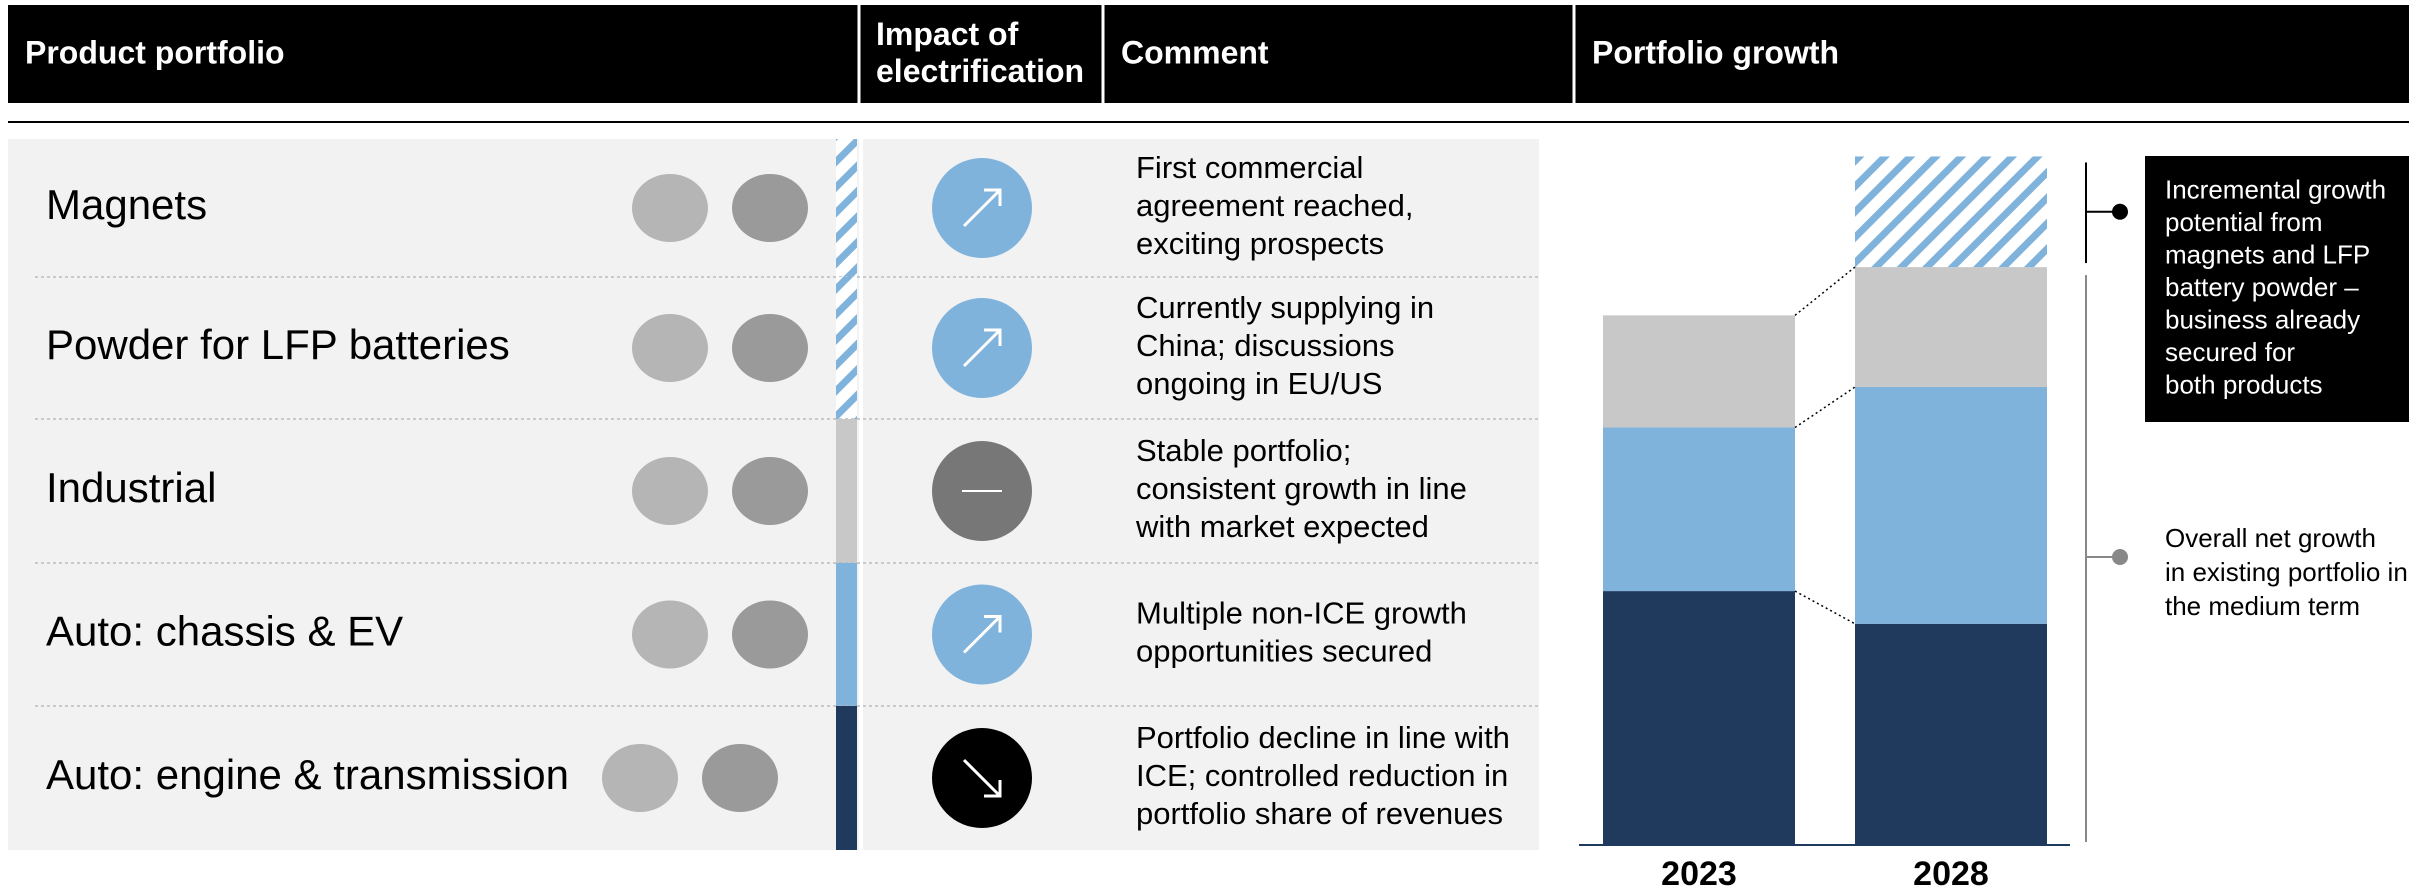 The height and width of the screenshot is (889, 2432). What do you see at coordinates (1285, 307) in the screenshot?
I see `comment-text: Currently supplying in` at bounding box center [1285, 307].